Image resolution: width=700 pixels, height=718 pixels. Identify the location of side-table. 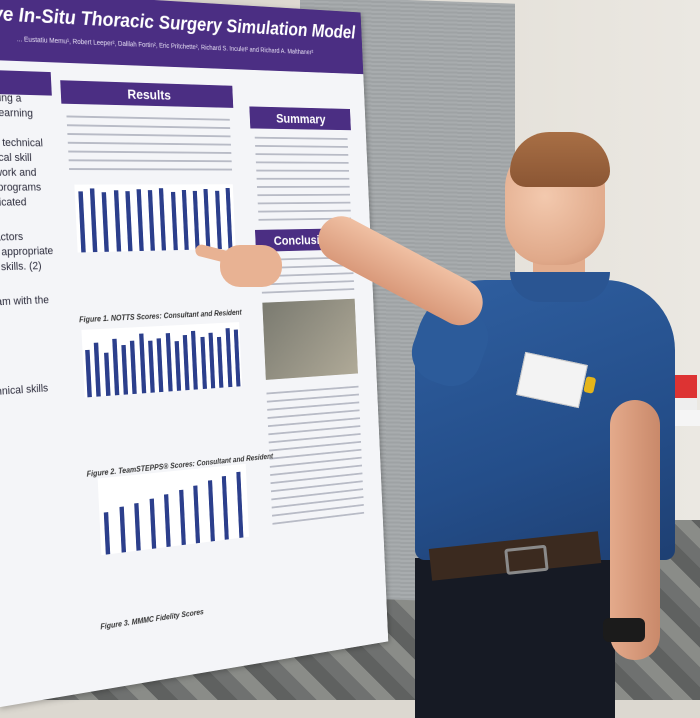
(686, 418).